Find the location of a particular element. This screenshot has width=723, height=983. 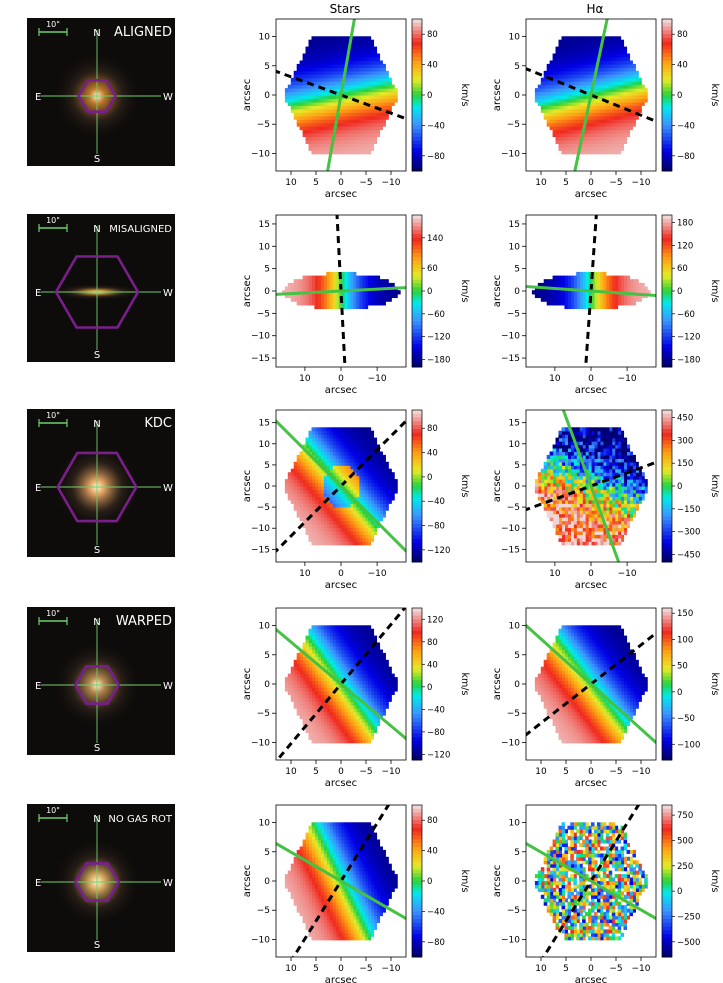

colorbar-label: km/s is located at coordinates (464, 486).